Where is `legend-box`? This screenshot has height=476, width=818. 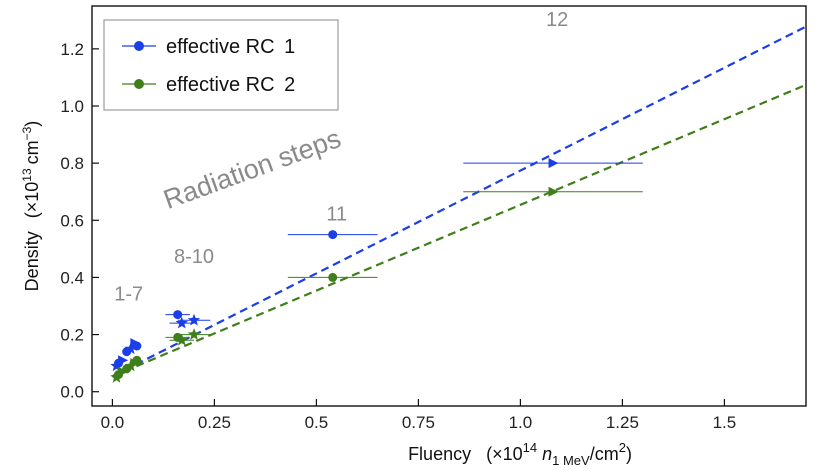
legend-box is located at coordinates (221, 65).